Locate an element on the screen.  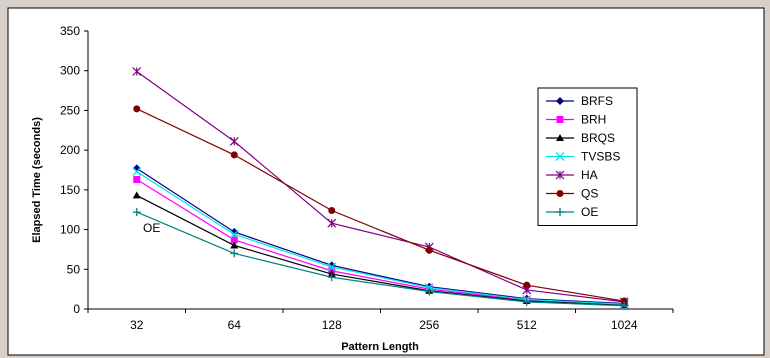
legend-item-oe: OE is located at coordinates (572, 212).